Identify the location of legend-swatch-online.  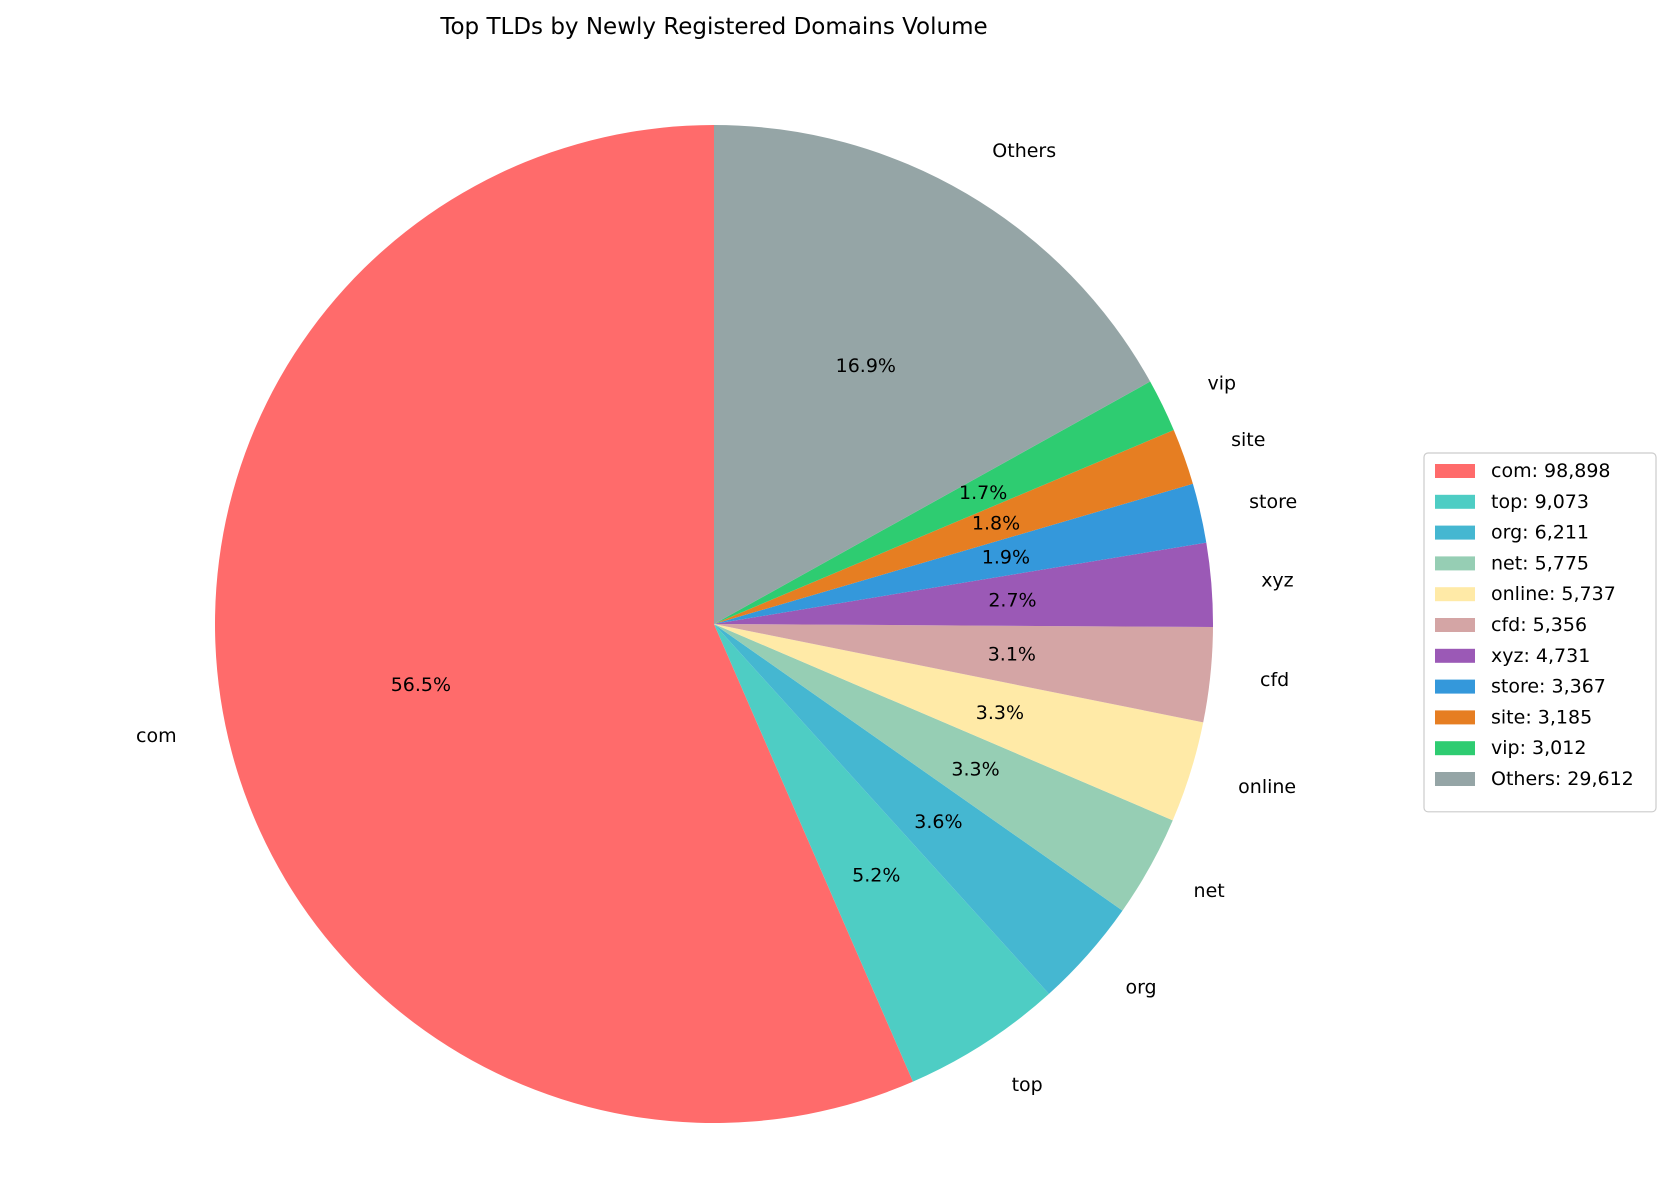
(1455, 594).